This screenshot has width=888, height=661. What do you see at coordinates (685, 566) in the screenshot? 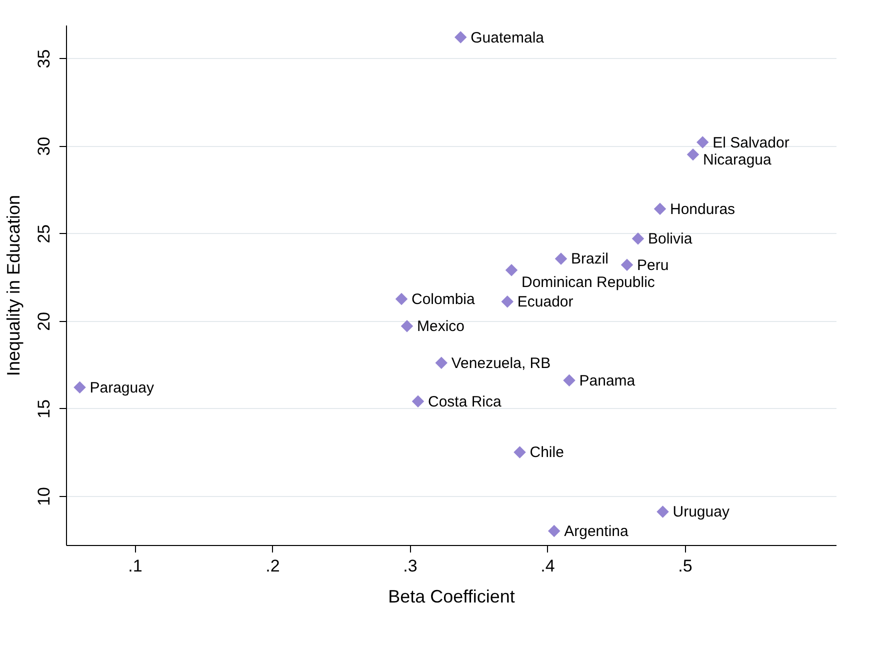
I see `x-tick-label: .5` at bounding box center [685, 566].